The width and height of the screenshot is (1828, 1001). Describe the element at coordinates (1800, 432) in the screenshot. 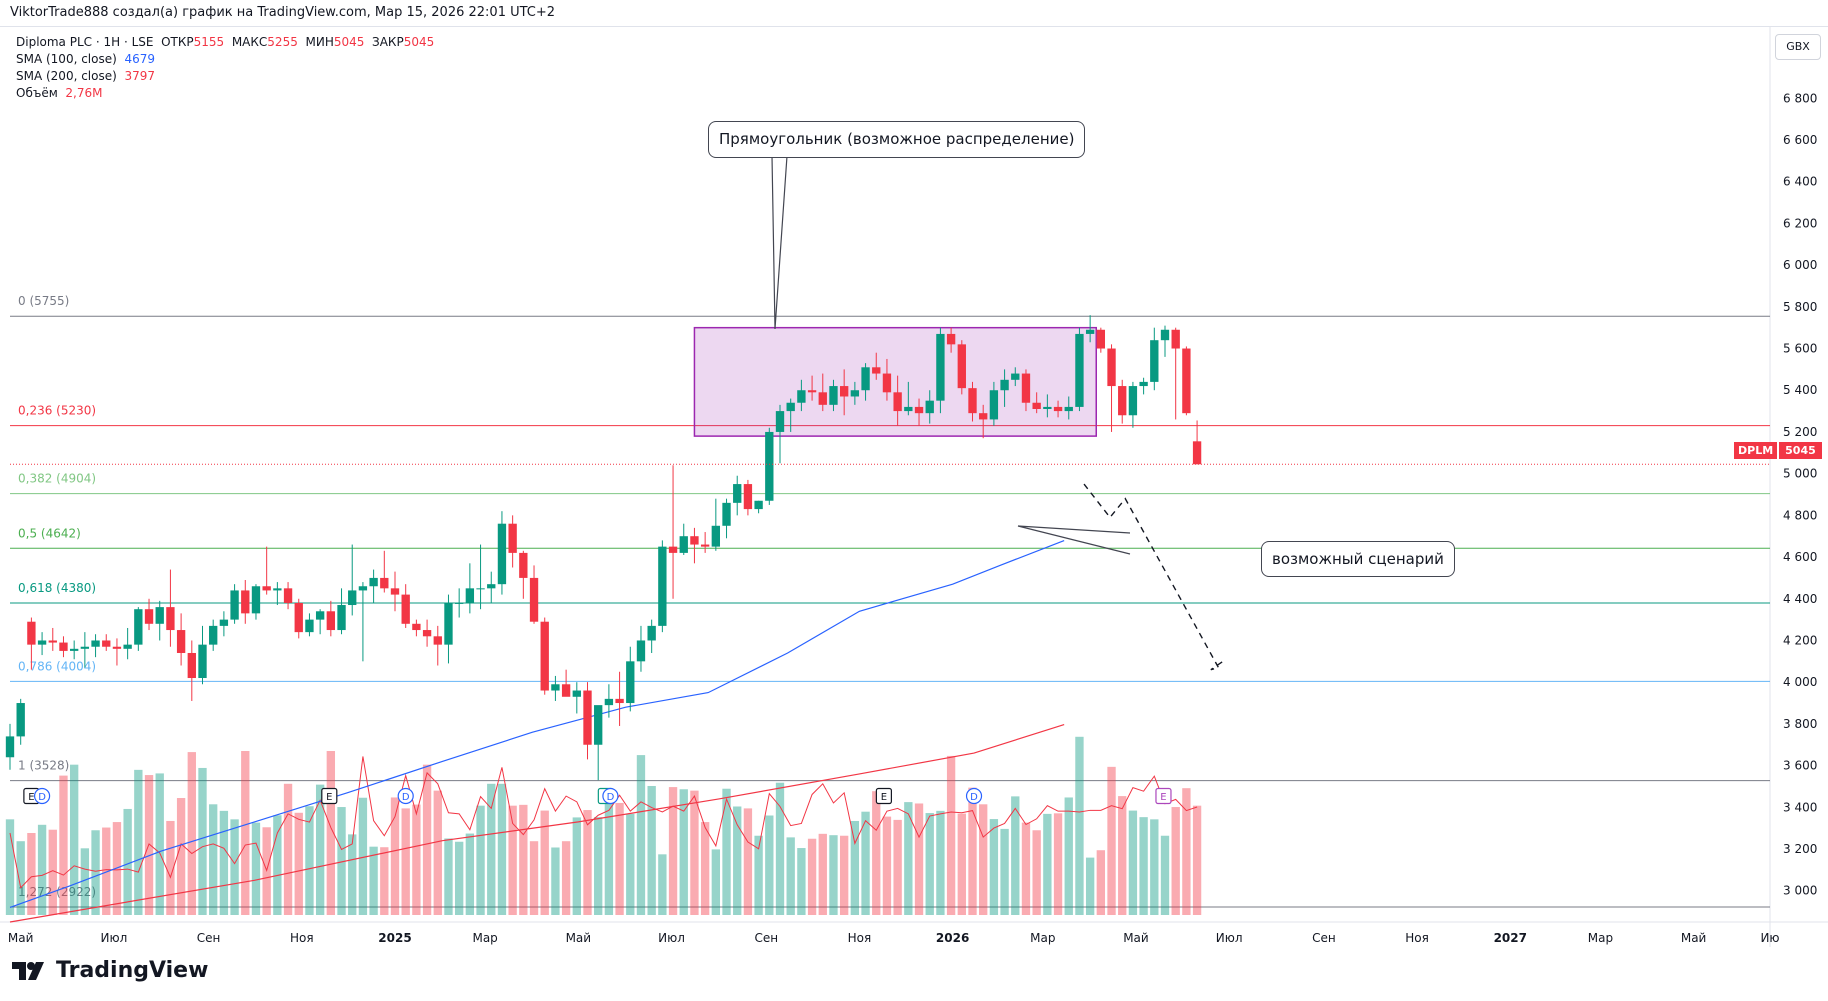

I see `y-tick-label: 5 200` at that location.